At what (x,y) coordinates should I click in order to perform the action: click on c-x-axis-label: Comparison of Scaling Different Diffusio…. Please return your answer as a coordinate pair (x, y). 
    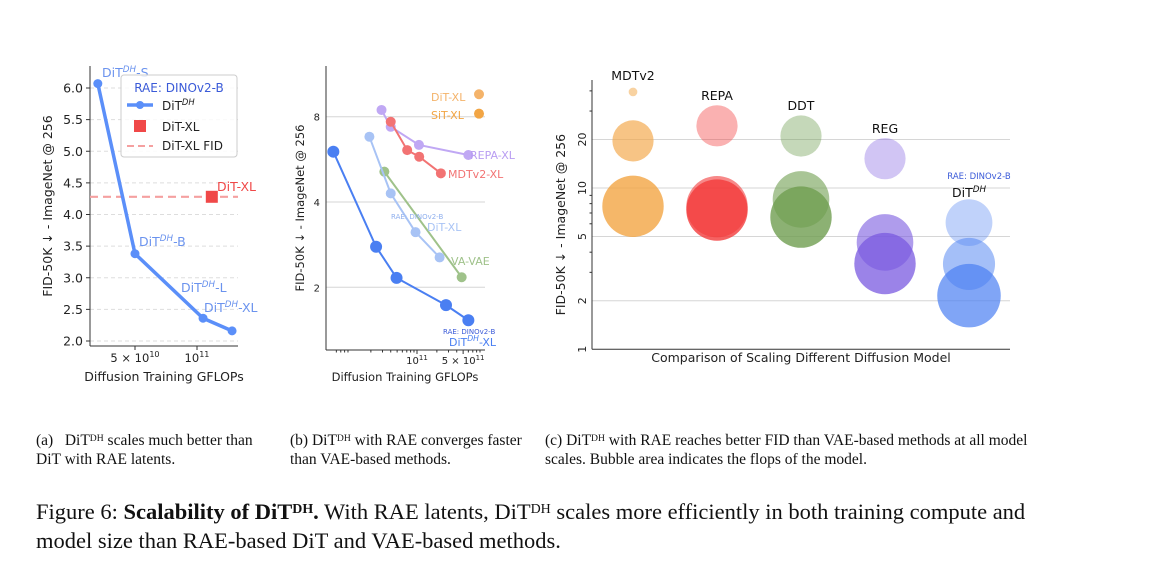
    Looking at the image, I should click on (801, 357).